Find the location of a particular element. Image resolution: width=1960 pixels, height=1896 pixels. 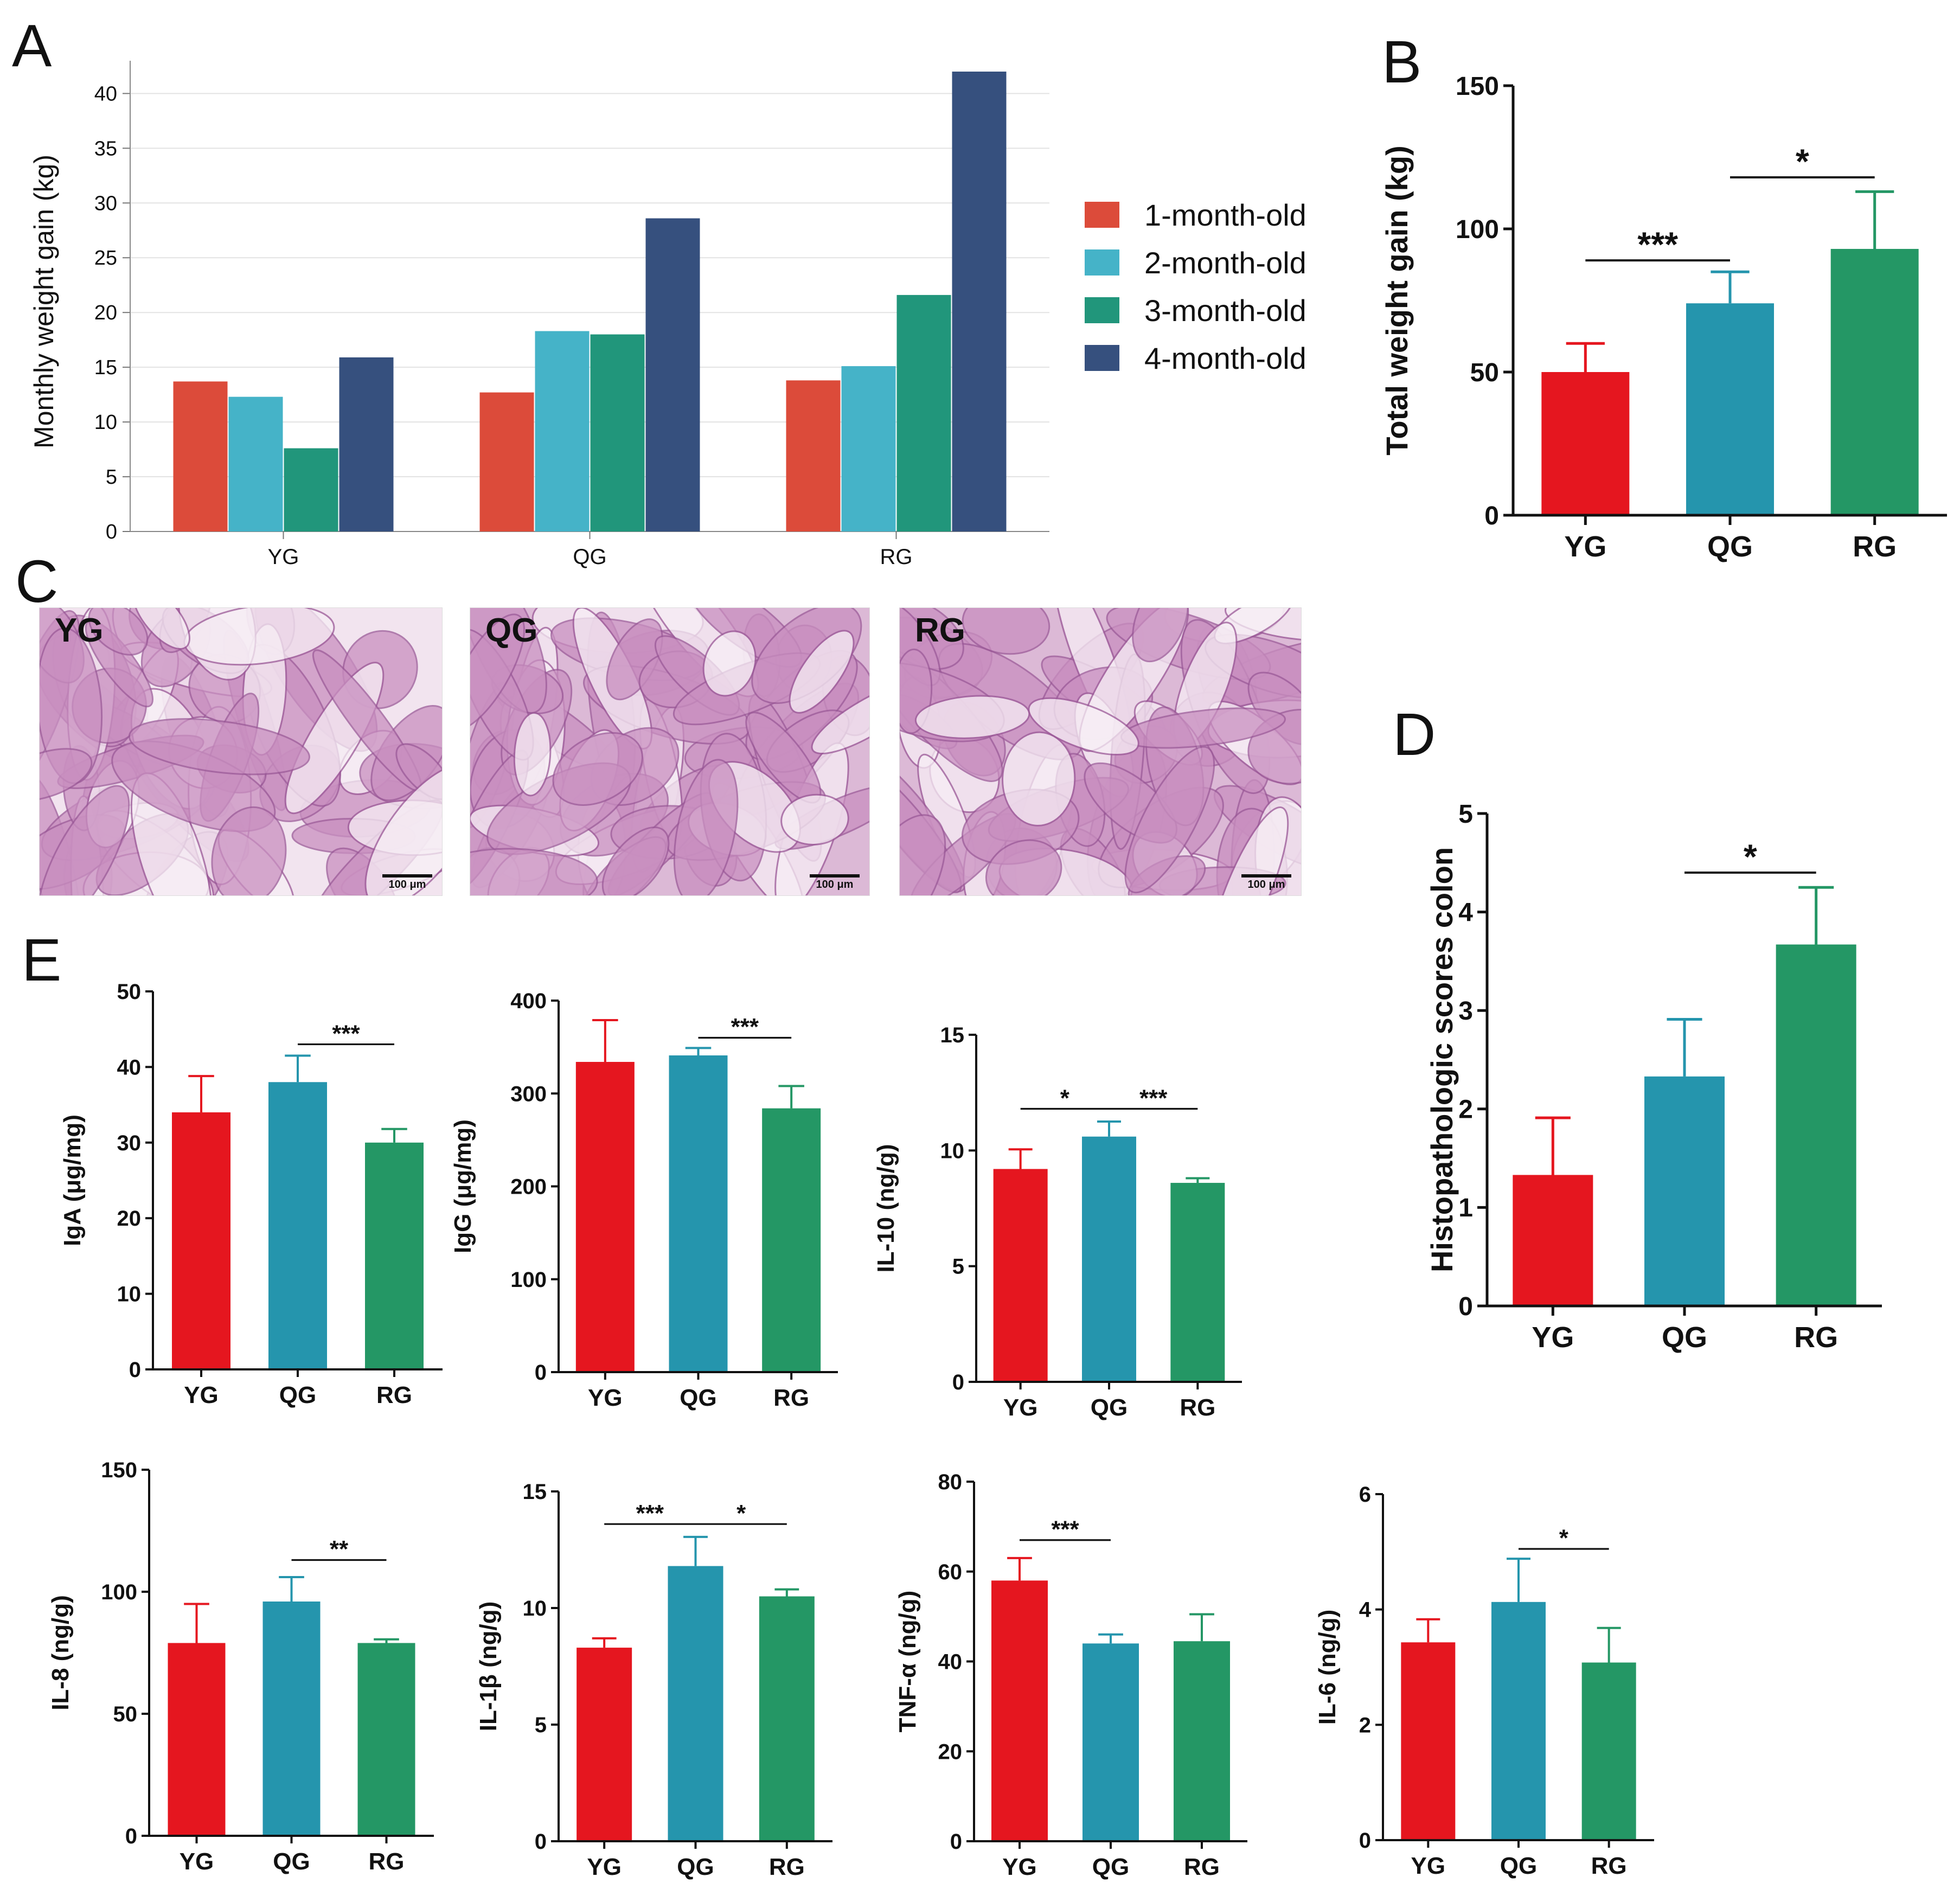

y-tick-label: 30 is located at coordinates (105, 203).